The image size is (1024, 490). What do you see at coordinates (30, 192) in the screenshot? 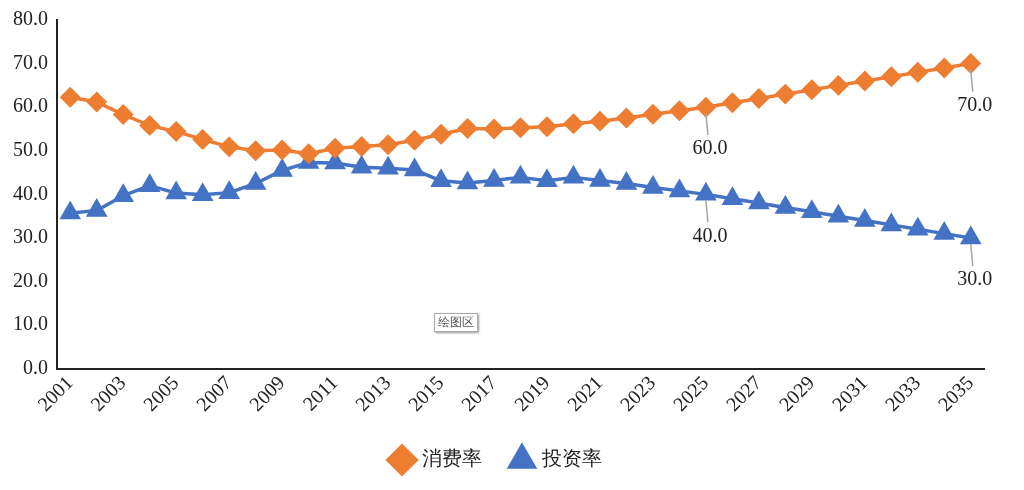
I see `y-tick-label: 40.0` at bounding box center [30, 192].